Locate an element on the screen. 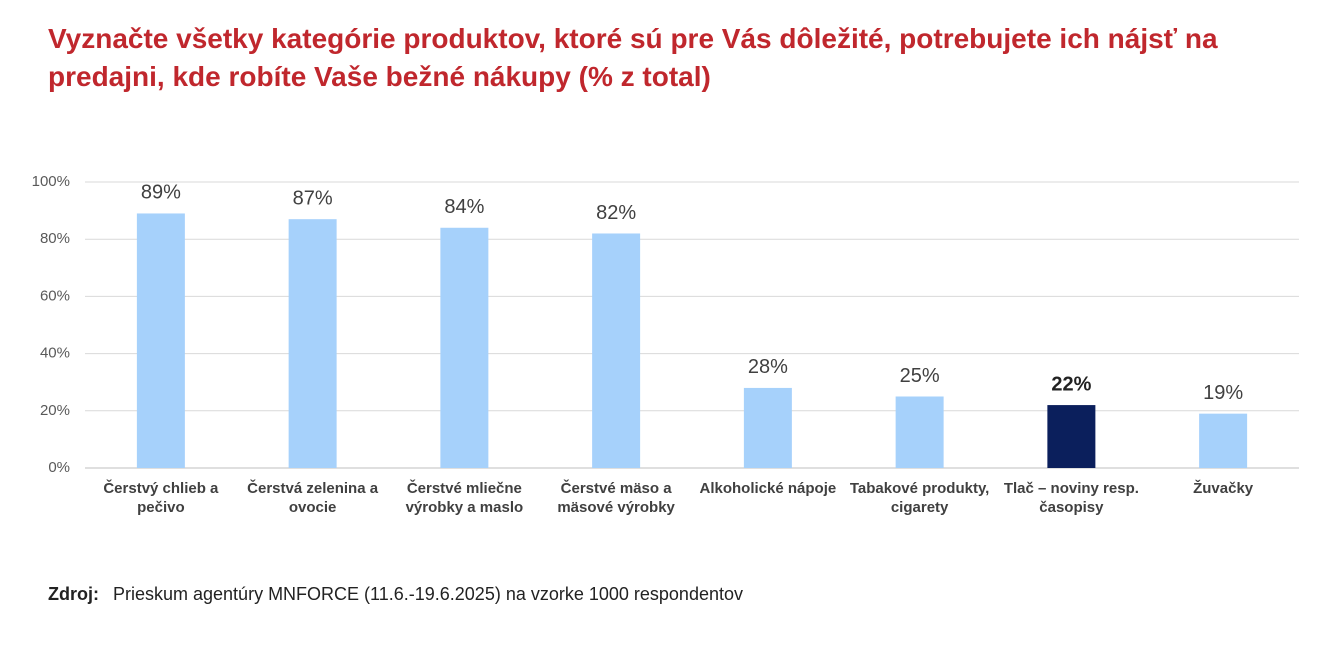  x-tick-label: Žuvačky is located at coordinates (1223, 488).